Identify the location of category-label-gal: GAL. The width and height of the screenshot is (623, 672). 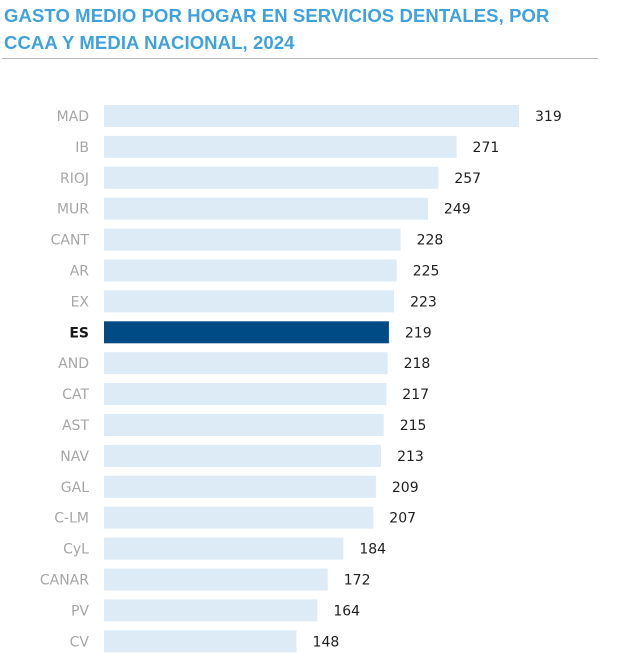
(75, 488).